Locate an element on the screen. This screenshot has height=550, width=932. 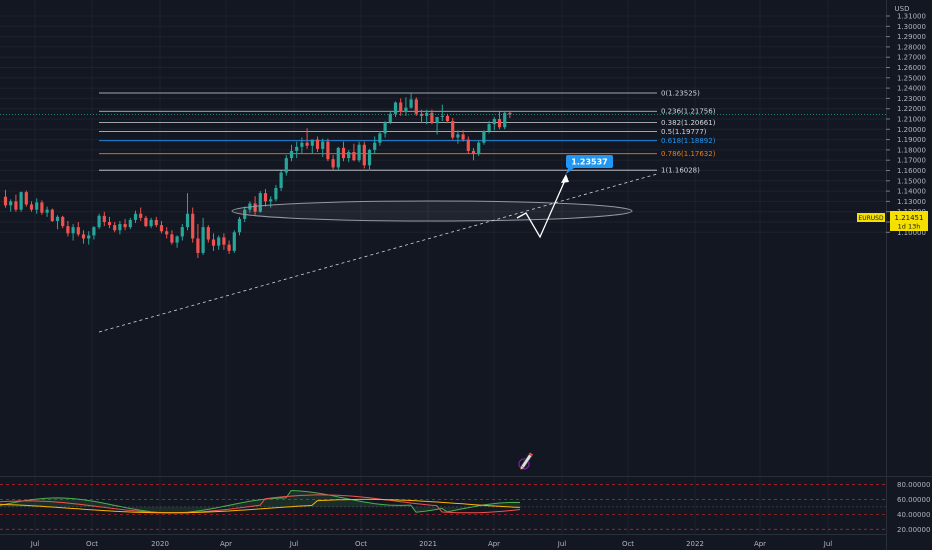
fib-level: 0.786(1.17632) is located at coordinates (407, 154).